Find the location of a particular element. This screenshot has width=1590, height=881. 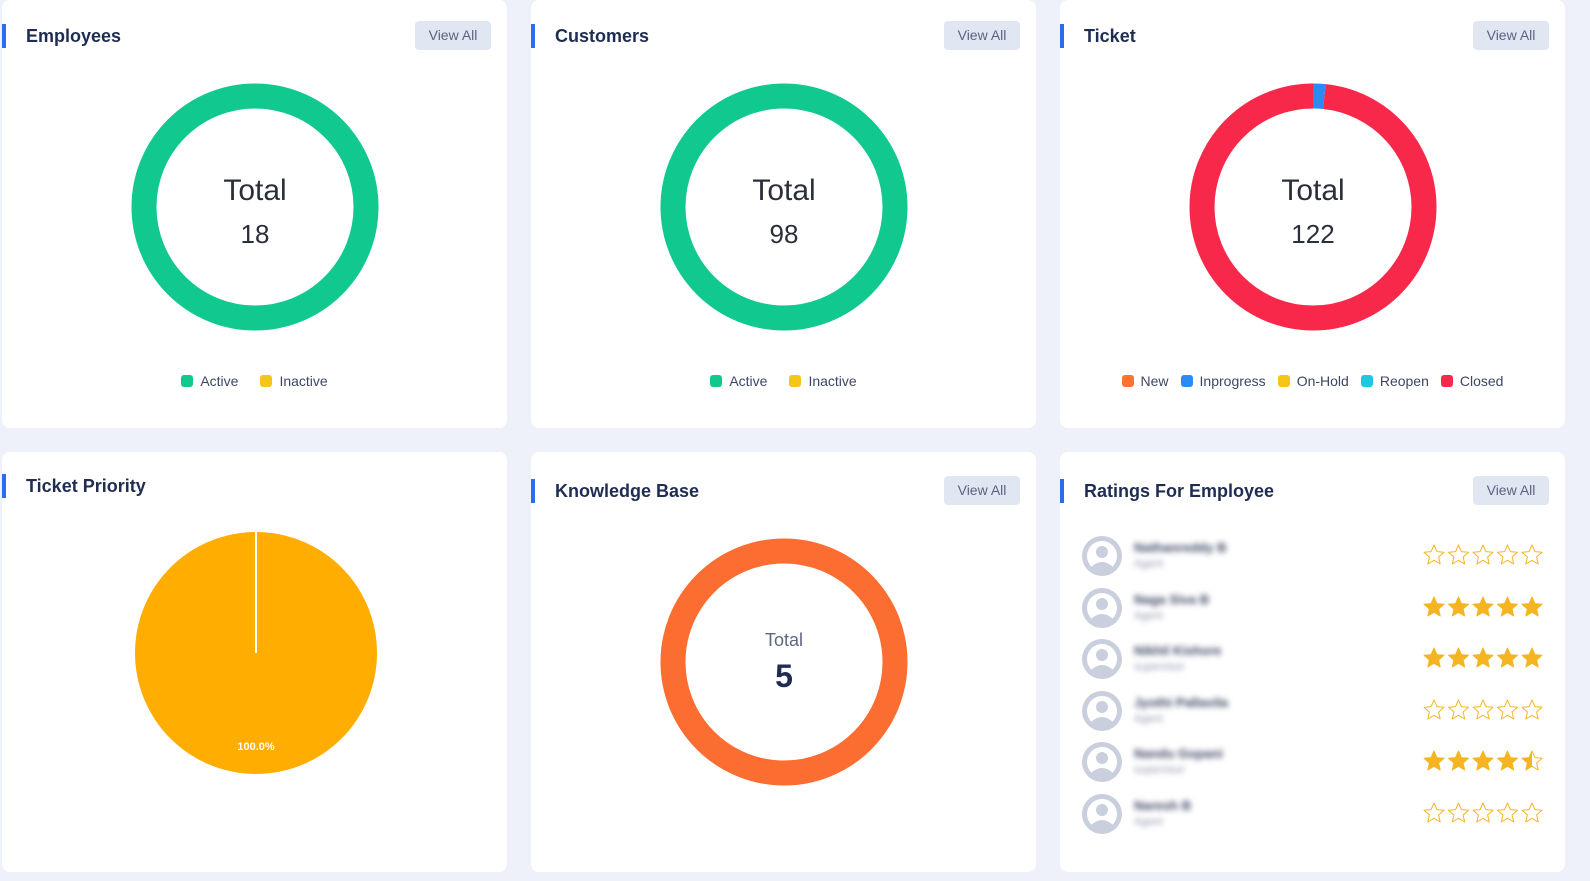

rating-row: Naresh B Agent is located at coordinates (1313, 814).